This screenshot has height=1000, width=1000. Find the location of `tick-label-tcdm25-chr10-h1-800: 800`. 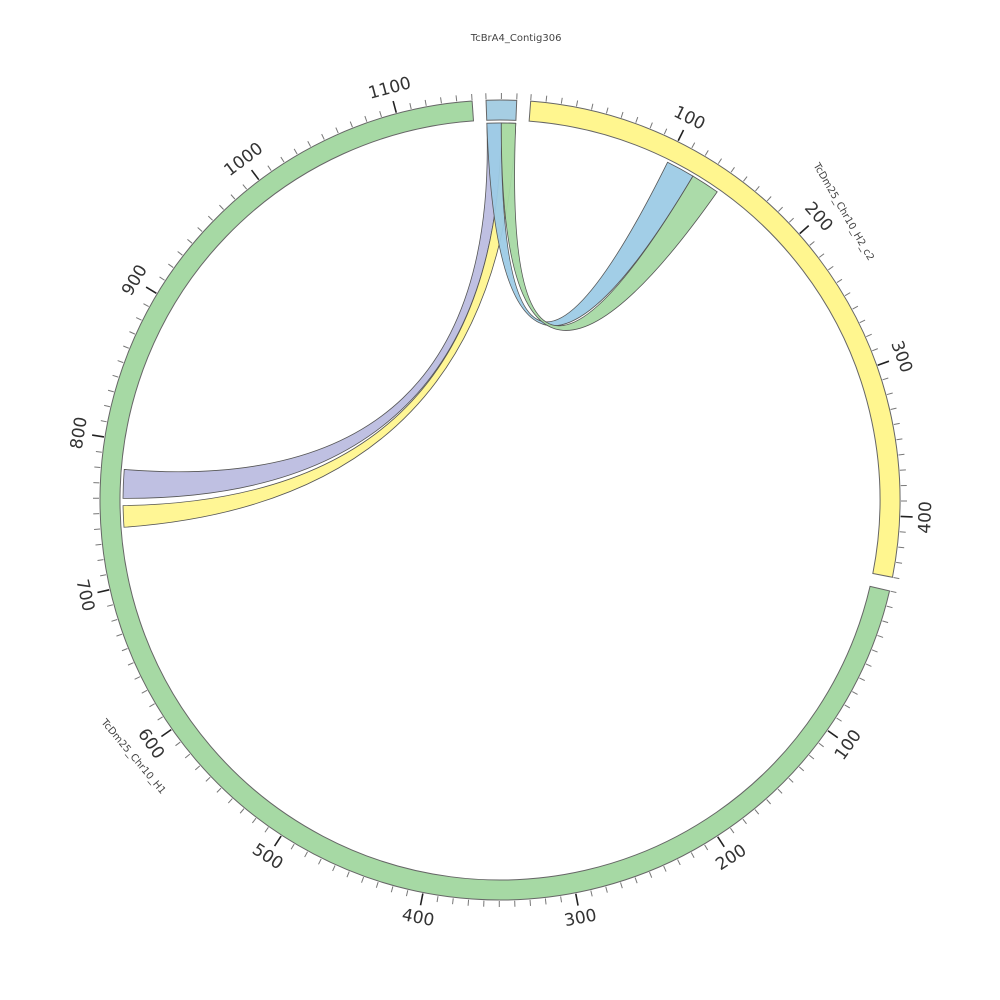

tick-label-tcdm25-chr10-h1-800: 800 is located at coordinates (79, 432).